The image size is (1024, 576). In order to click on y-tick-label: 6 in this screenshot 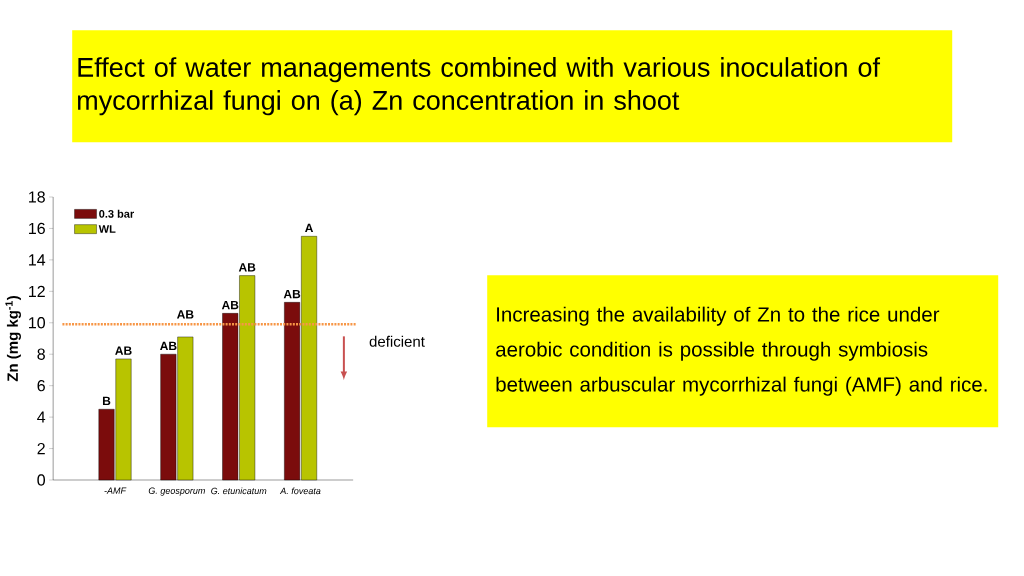, I will do `click(41, 386)`.